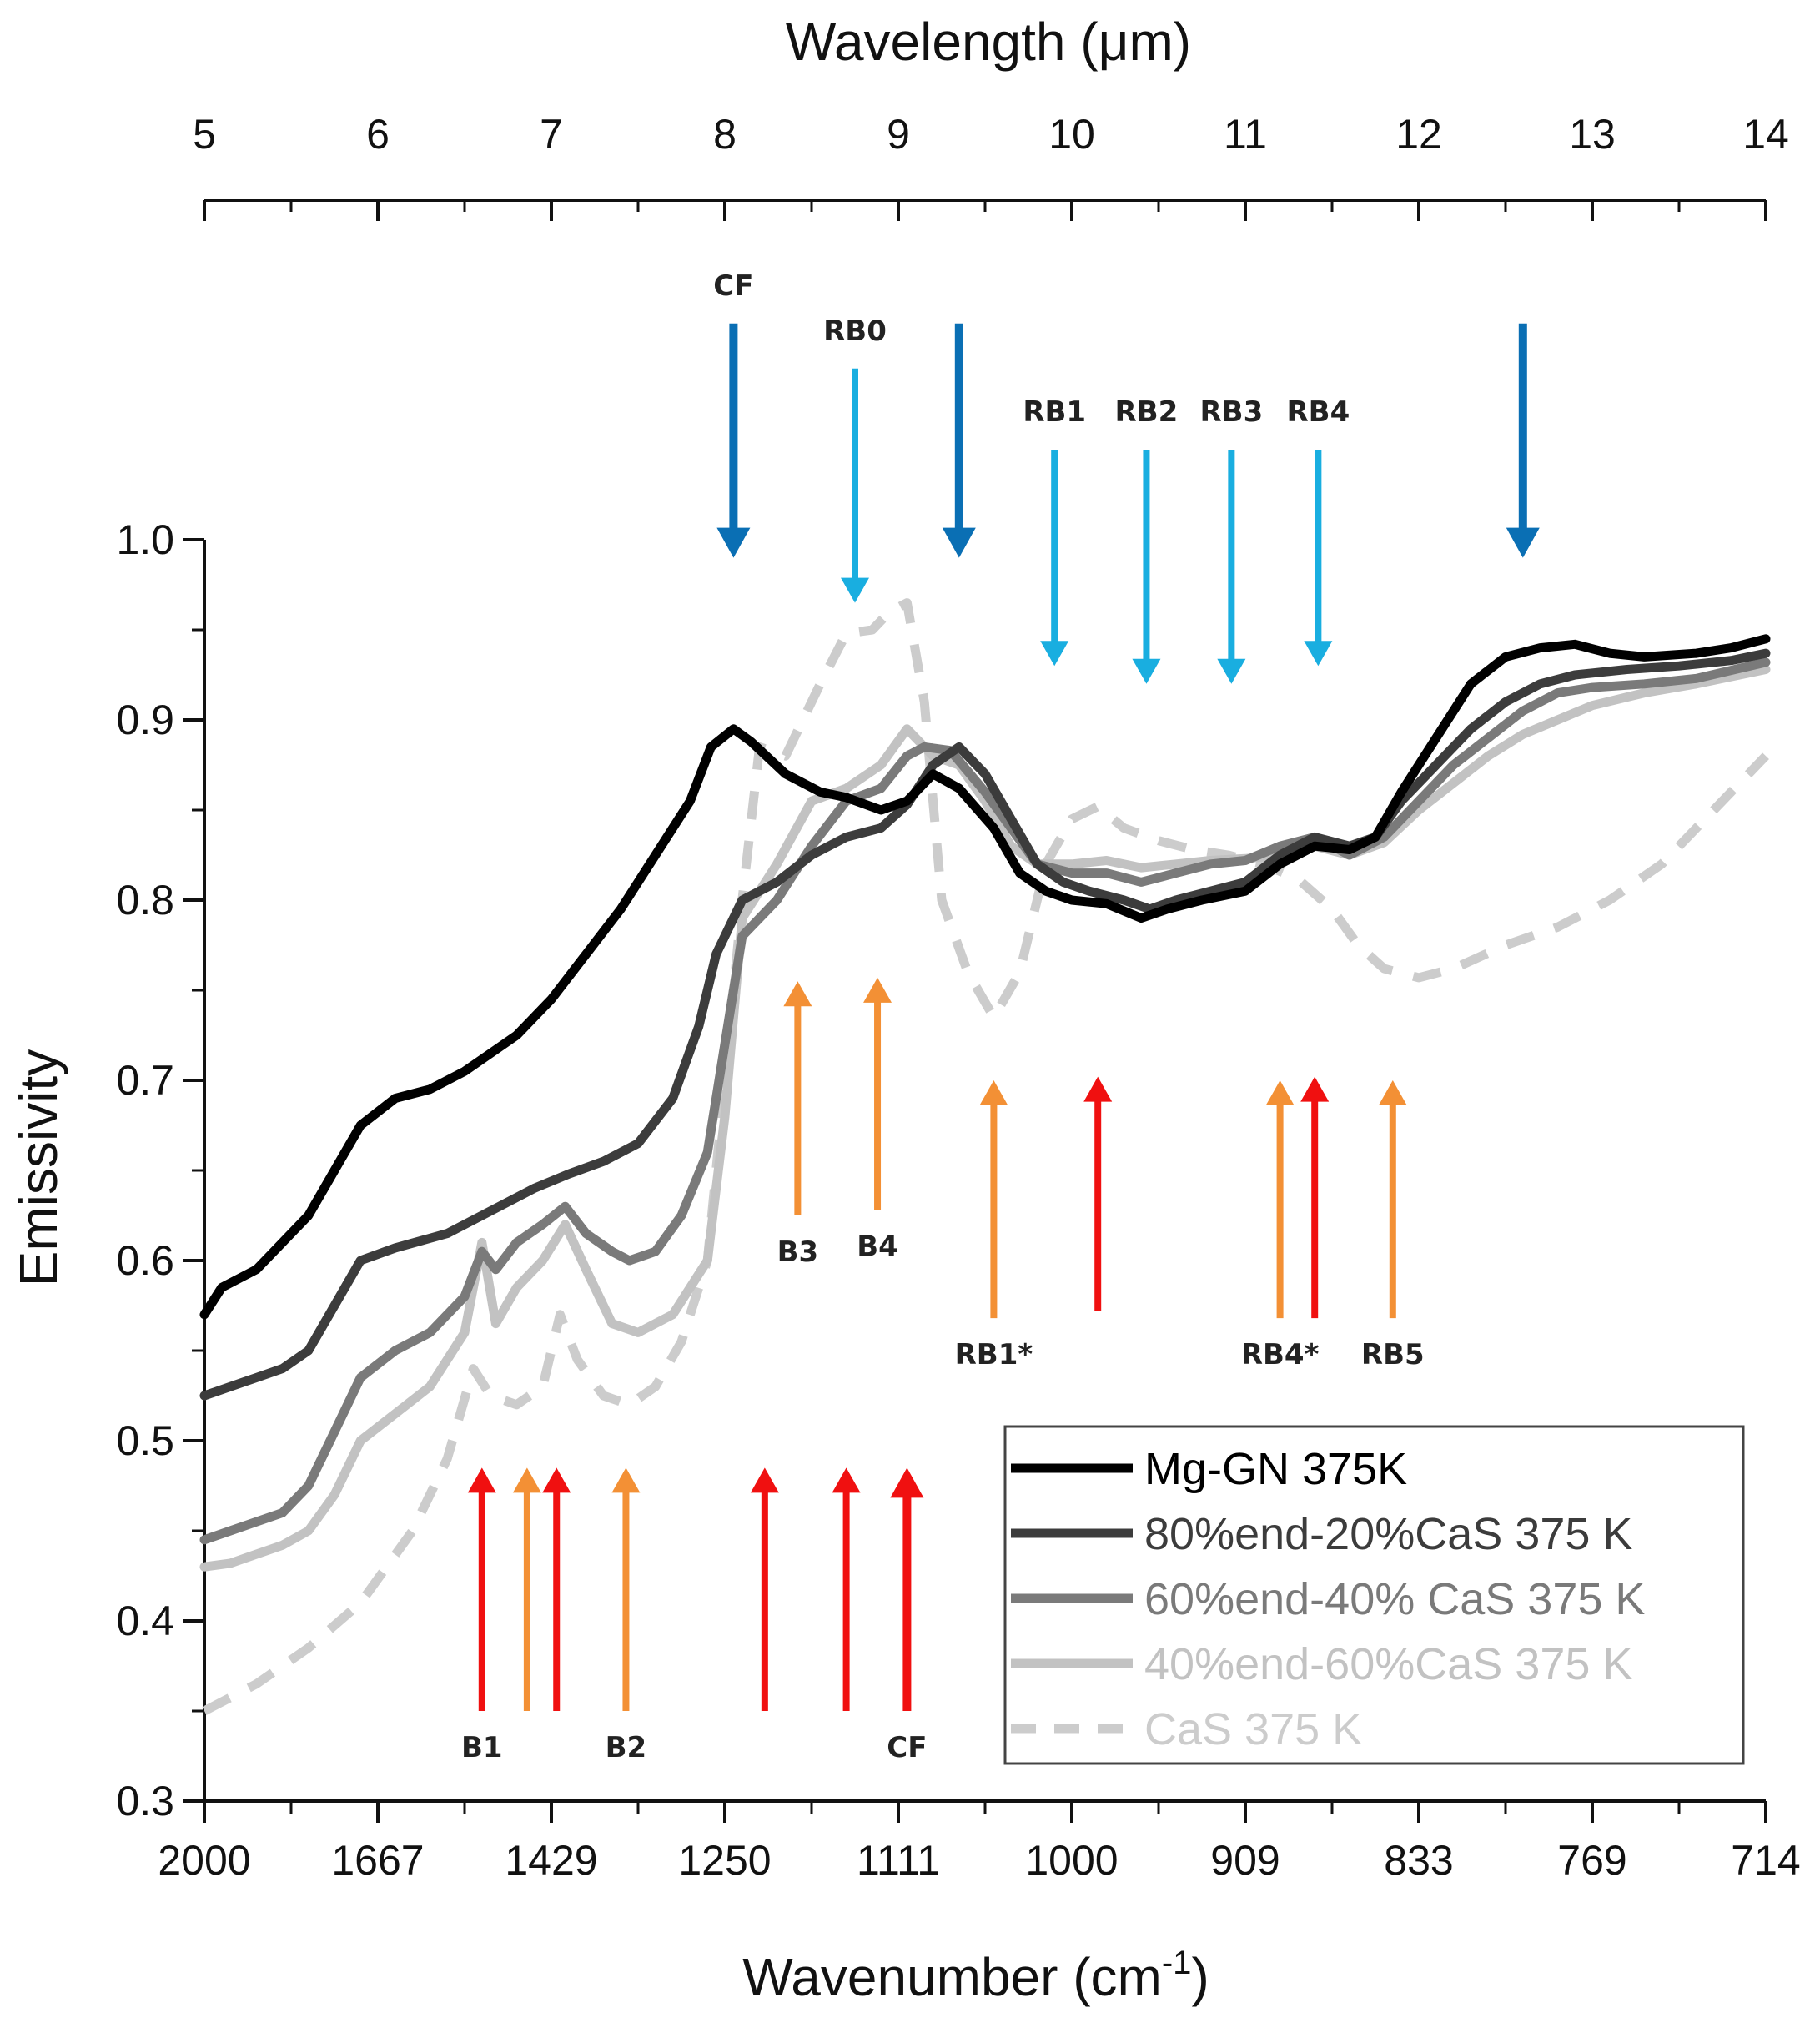  What do you see at coordinates (145, 720) in the screenshot?
I see `y-tick-label: 0.9` at bounding box center [145, 720].